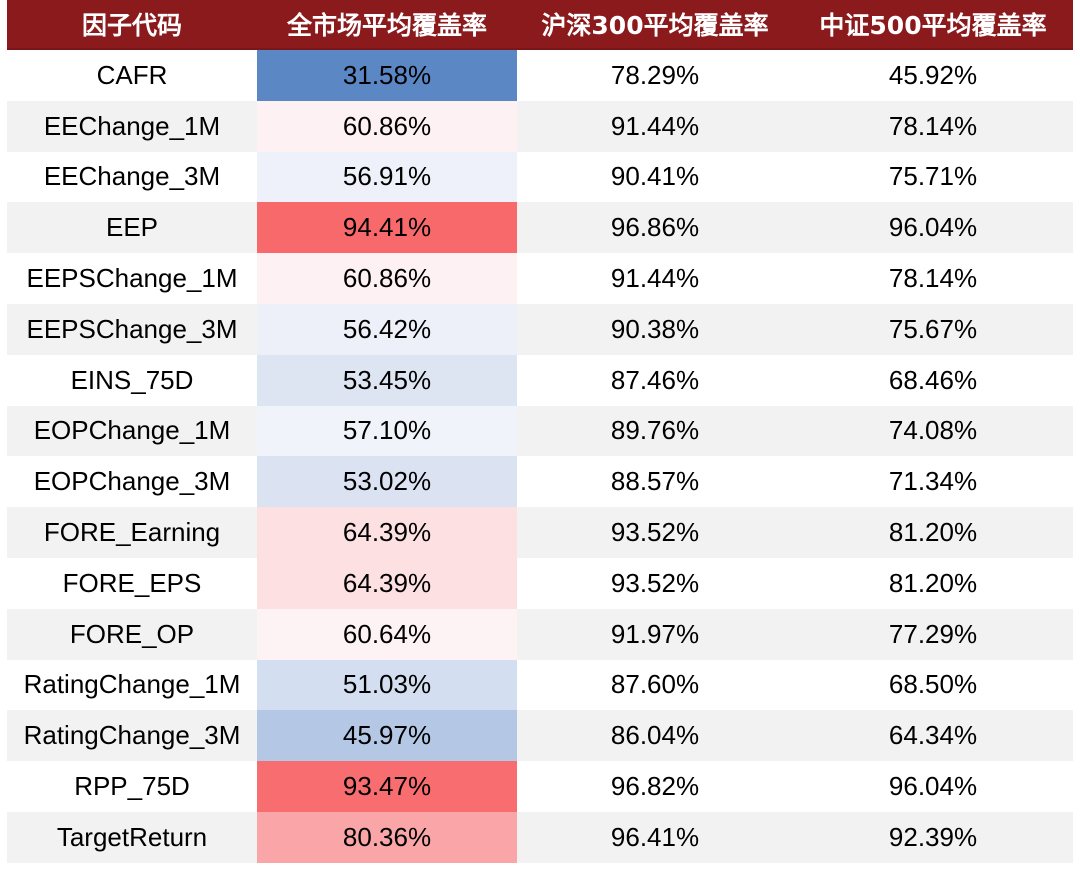  I want to click on table-row: RatingChange_3M 45.97% 86.04% 64.34%, so click(540, 736).